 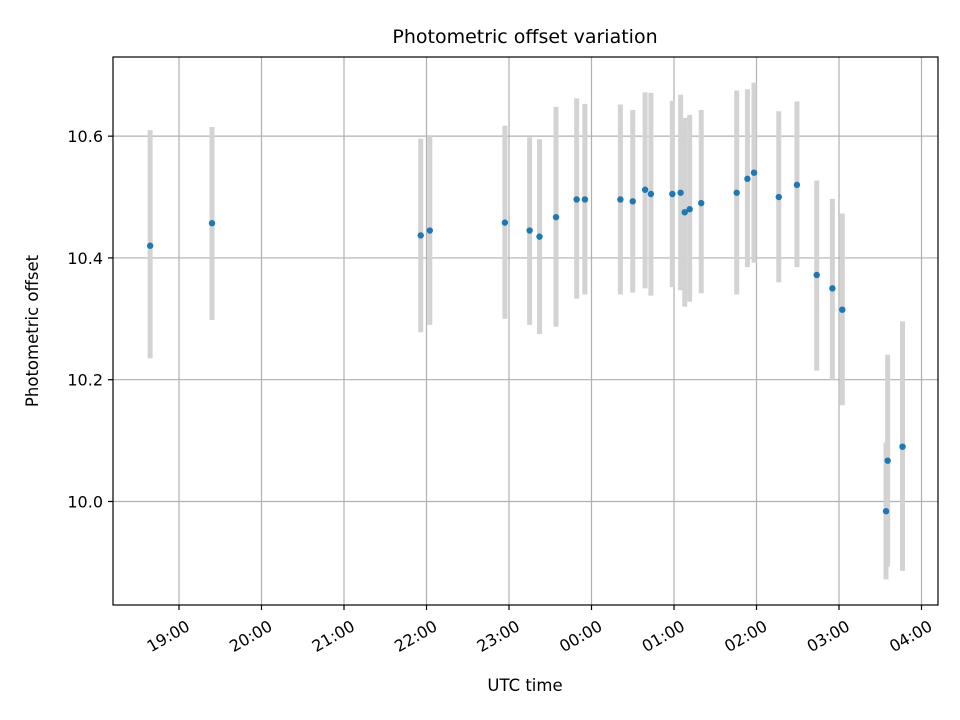 What do you see at coordinates (85, 380) in the screenshot?
I see `y-tick-label: 10.2` at bounding box center [85, 380].